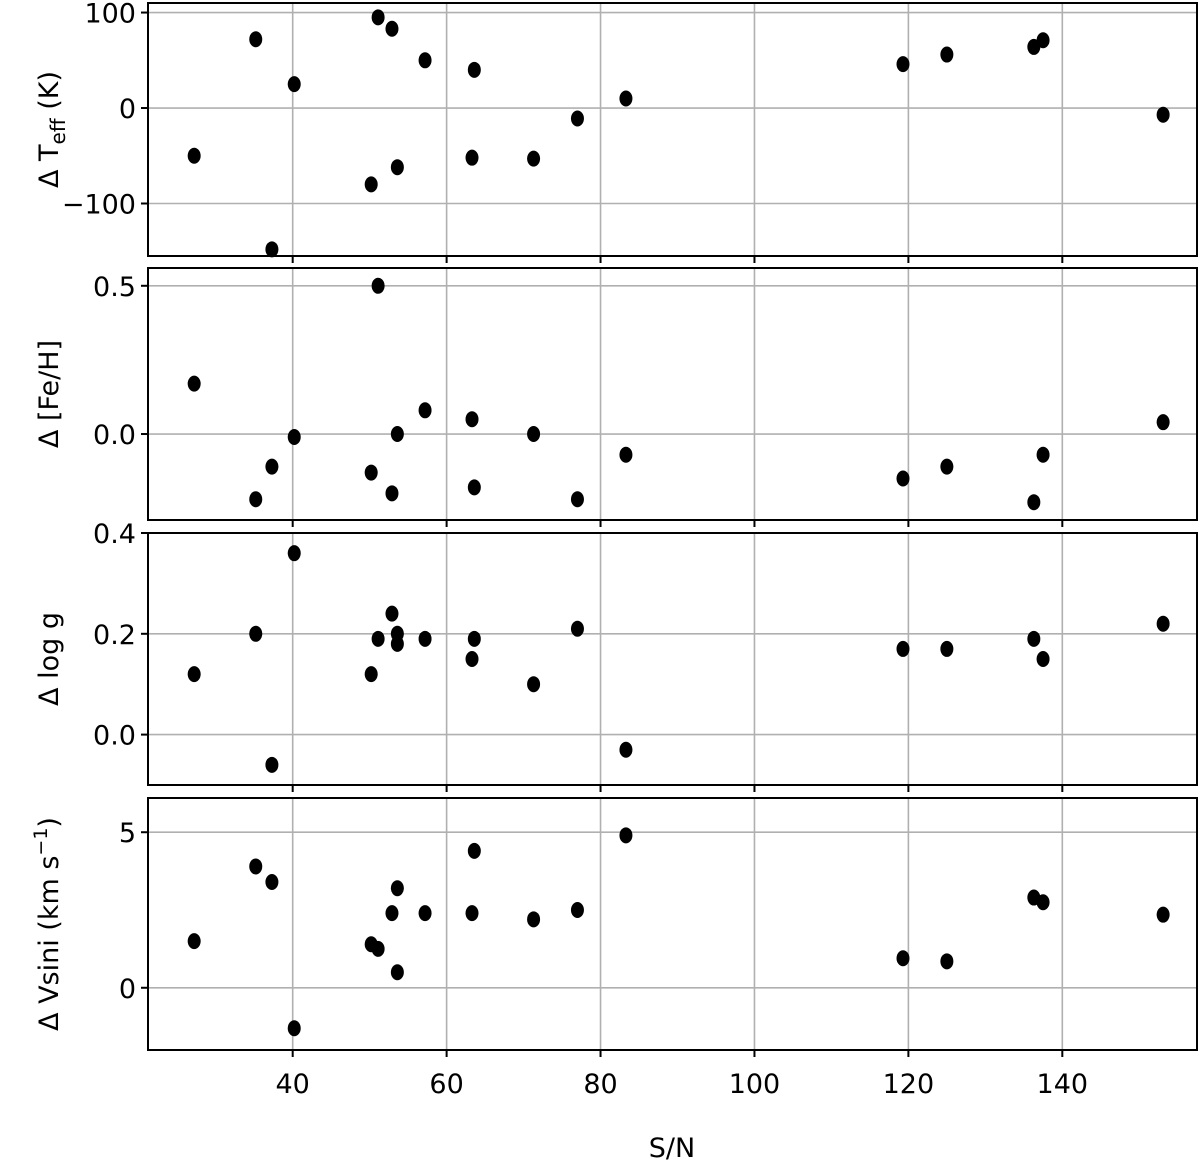 This screenshot has width=1200, height=1165. I want to click on y-axis-label: Δ Teff (K), so click(52, 129).